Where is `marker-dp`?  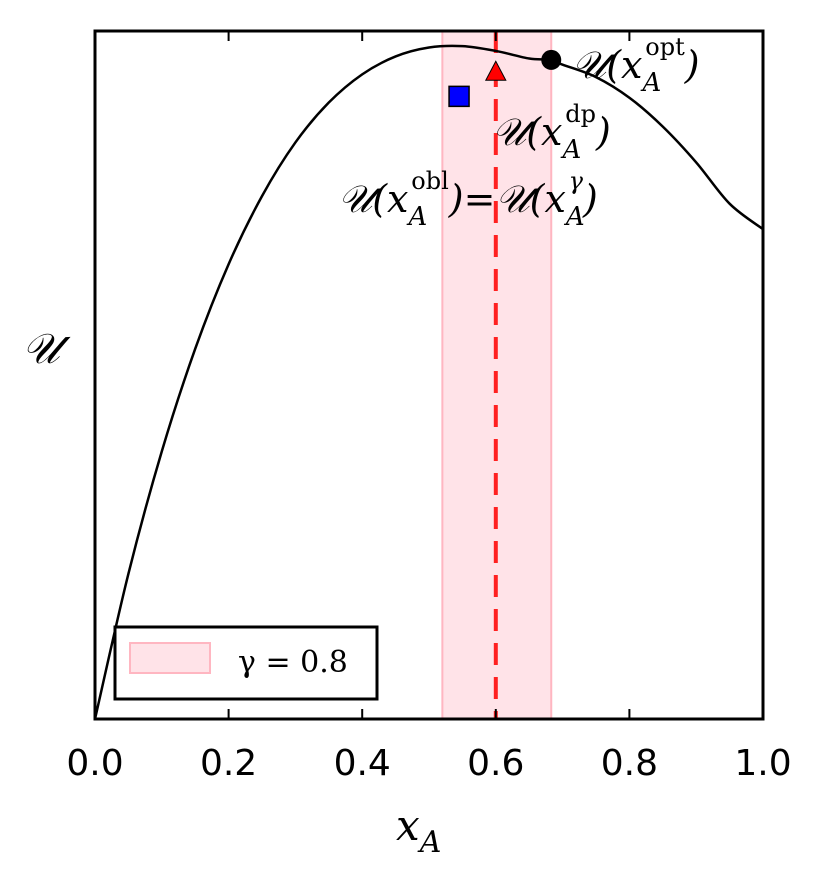
marker-dp is located at coordinates (495, 70).